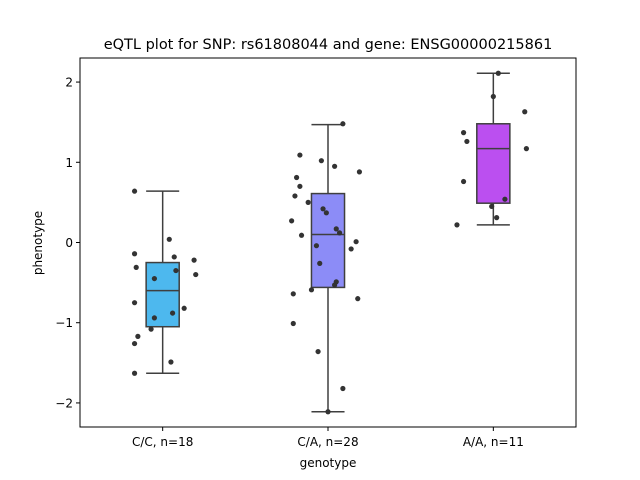 The height and width of the screenshot is (480, 640). Describe the element at coordinates (69, 163) in the screenshot. I see `y-tick-label: 1` at that location.